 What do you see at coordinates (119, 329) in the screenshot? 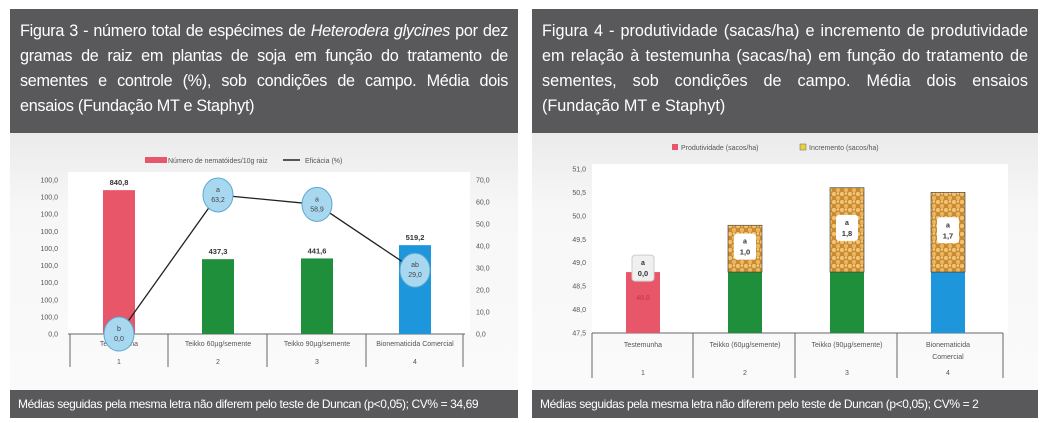
I see `significance-letter: b` at bounding box center [119, 329].